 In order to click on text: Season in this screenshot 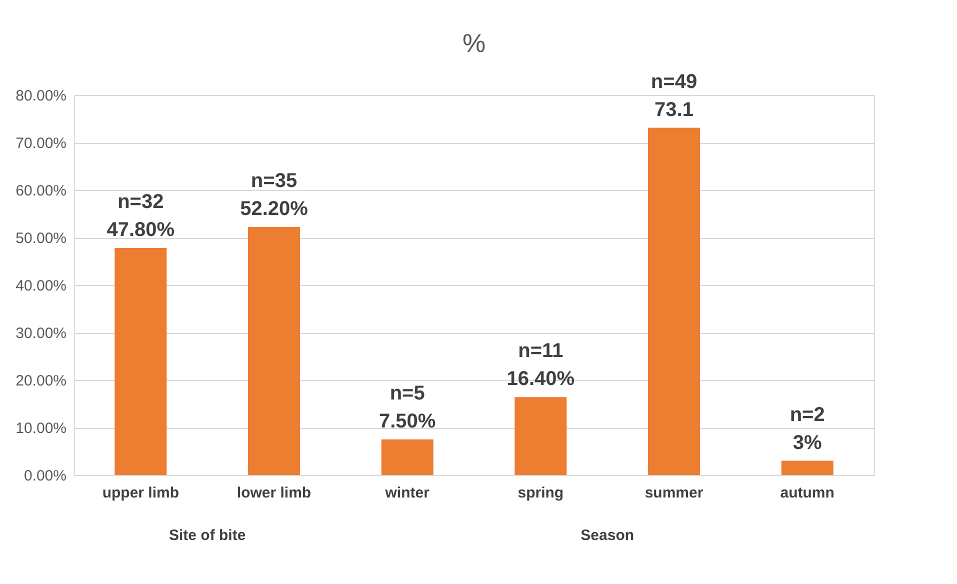, I will do `click(607, 535)`.